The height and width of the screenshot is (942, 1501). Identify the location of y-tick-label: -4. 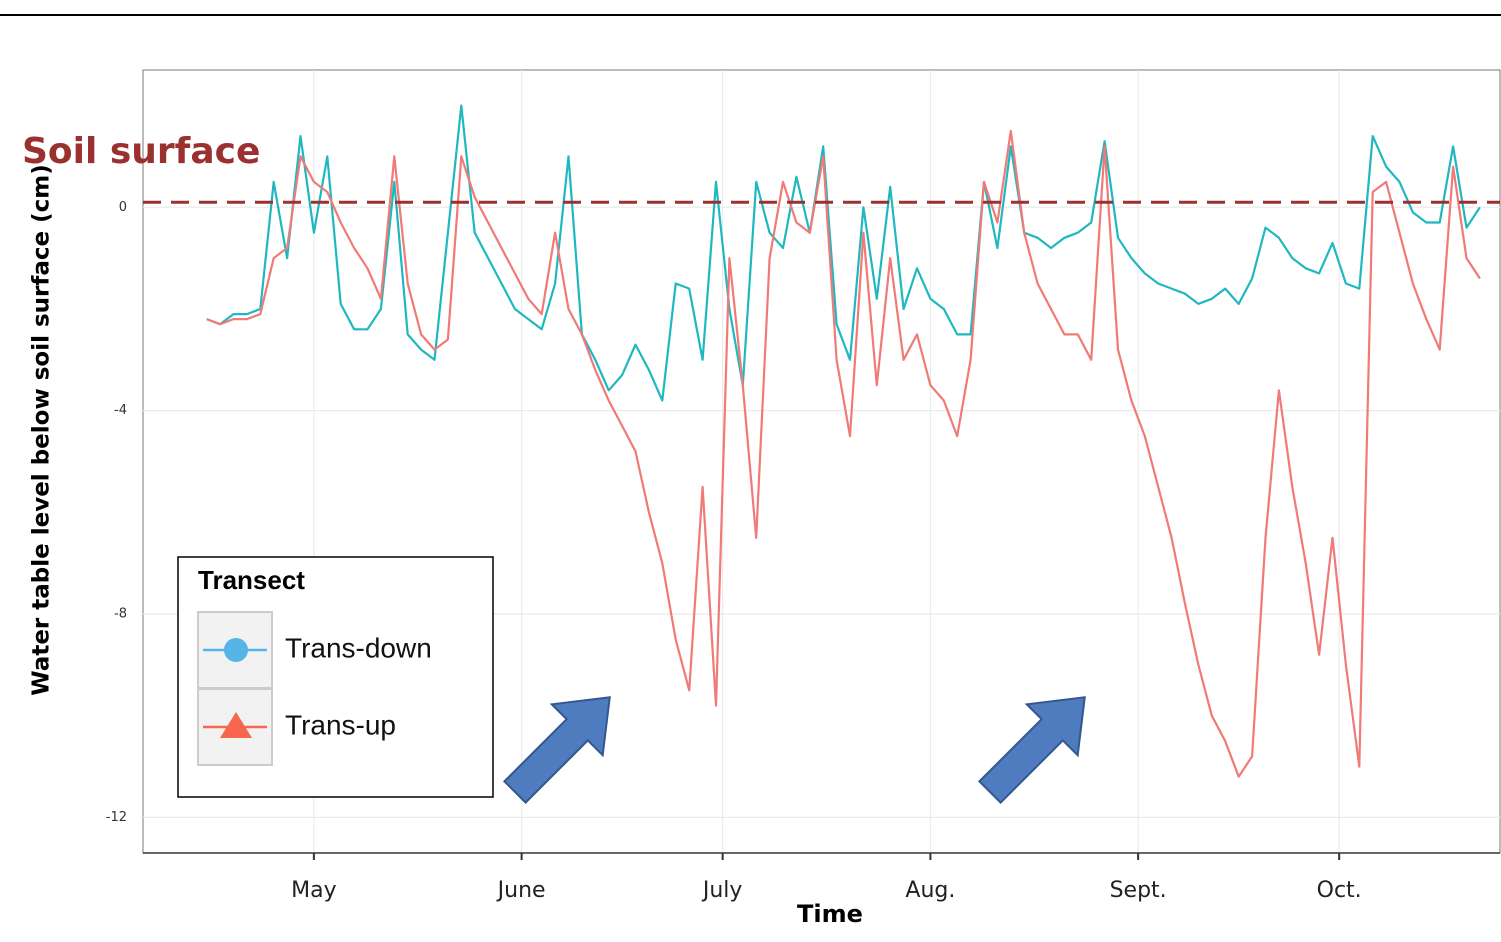
(120, 410).